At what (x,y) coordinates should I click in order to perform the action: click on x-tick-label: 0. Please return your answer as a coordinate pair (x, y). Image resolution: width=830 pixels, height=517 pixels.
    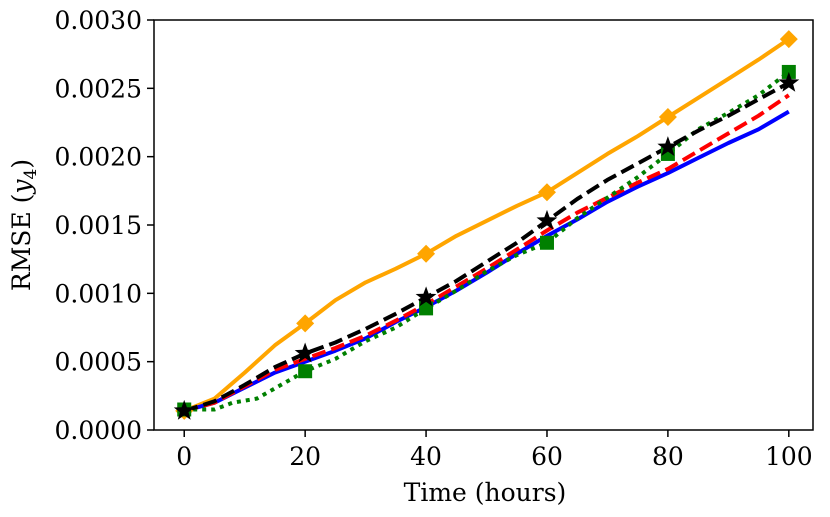
    Looking at the image, I should click on (184, 456).